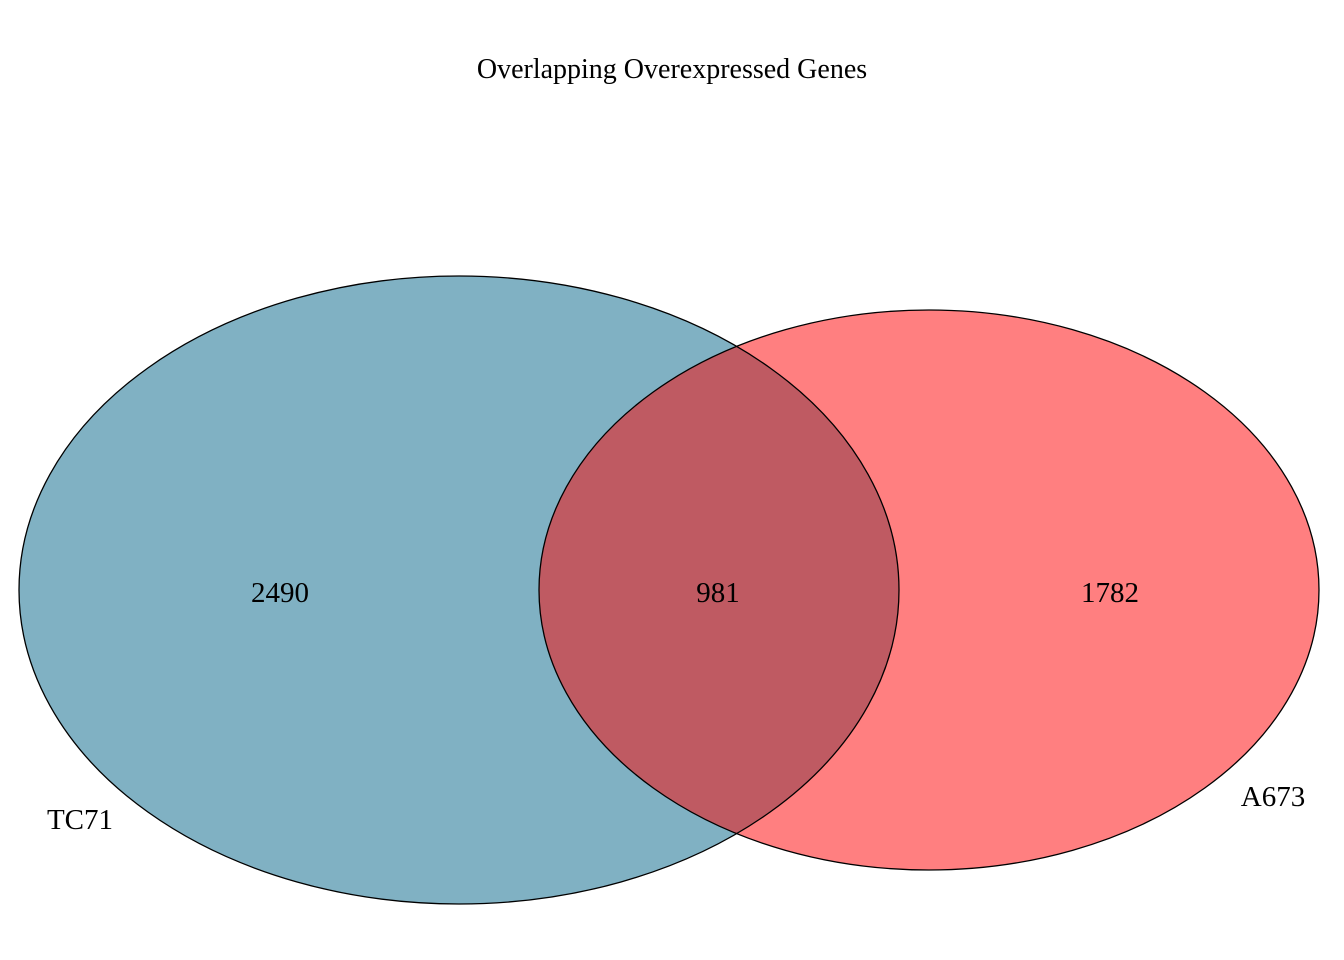  I want to click on set-label-a673: A673, so click(1273, 797).